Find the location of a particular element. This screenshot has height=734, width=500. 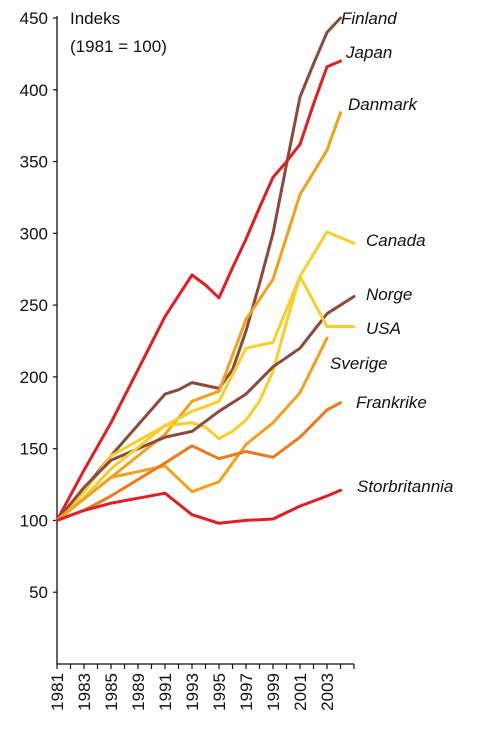

x-tick-group: 1999 is located at coordinates (273, 692).